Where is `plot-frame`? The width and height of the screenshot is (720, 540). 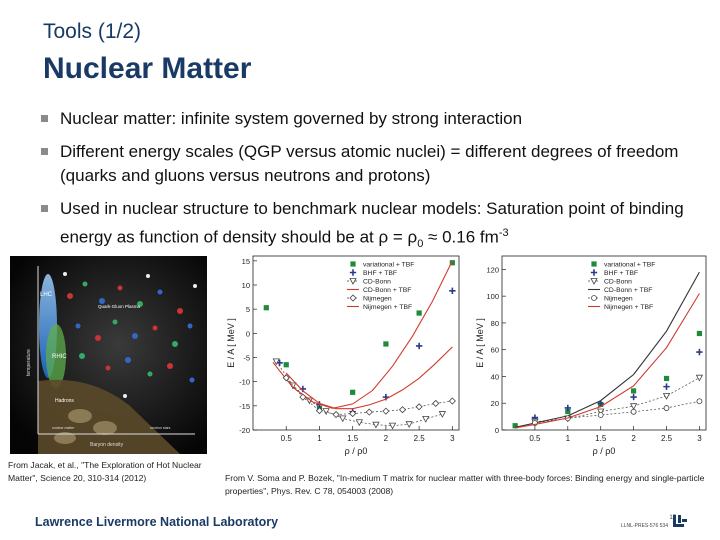
plot-frame is located at coordinates (604, 343).